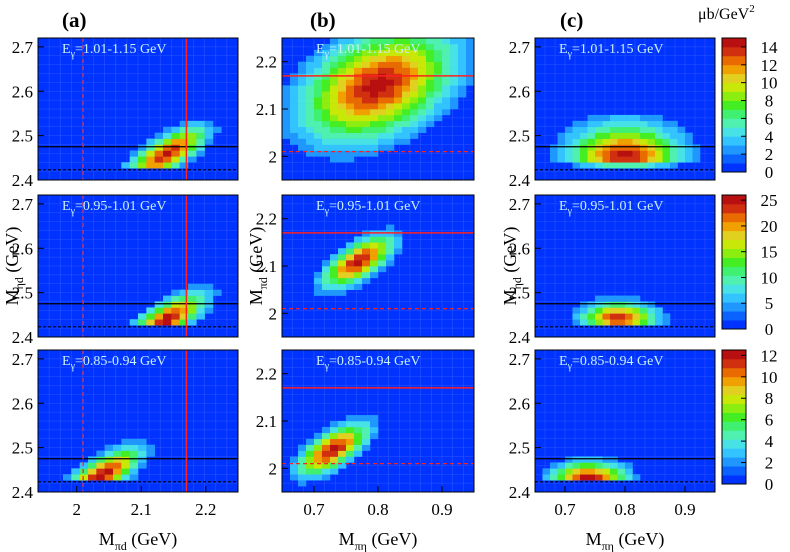 This screenshot has height=552, width=790. I want to click on colorbar-tick-label: 25, so click(769, 200).